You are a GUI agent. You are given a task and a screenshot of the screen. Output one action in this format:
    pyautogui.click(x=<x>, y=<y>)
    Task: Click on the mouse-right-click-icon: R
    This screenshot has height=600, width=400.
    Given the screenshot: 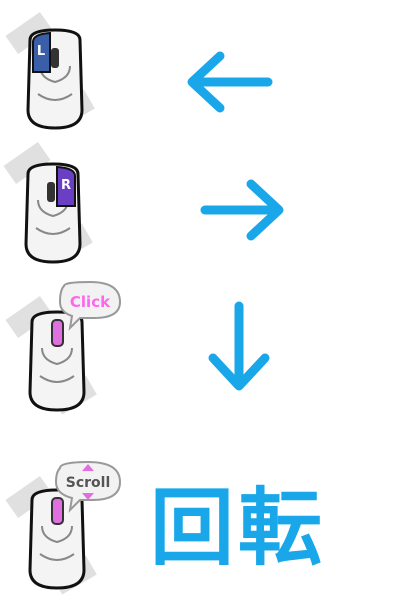 What is the action you would take?
    pyautogui.click(x=48, y=202)
    